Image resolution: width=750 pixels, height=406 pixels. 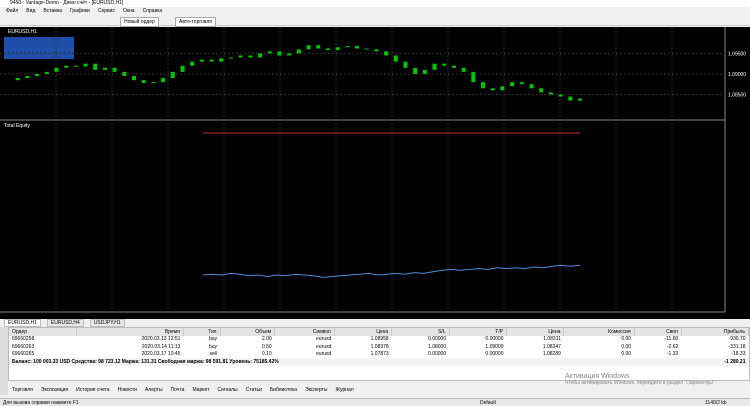 I want to click on column-header: Своп, so click(x=658, y=332).